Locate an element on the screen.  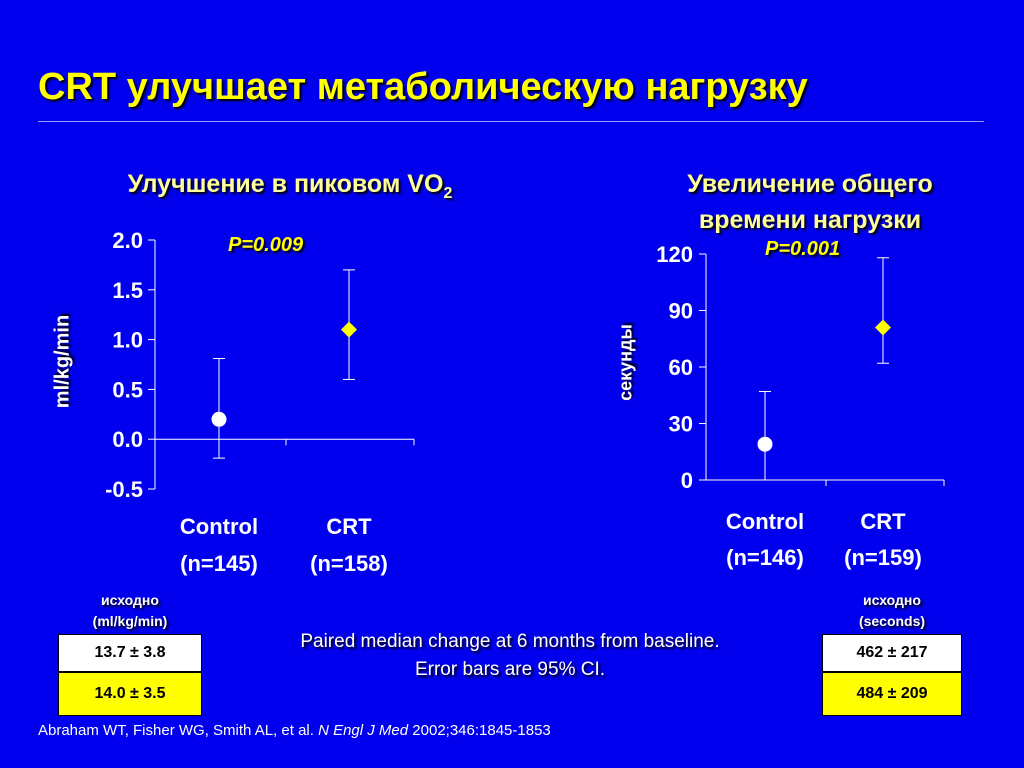
left-data-point-circle is located at coordinates (219, 419).